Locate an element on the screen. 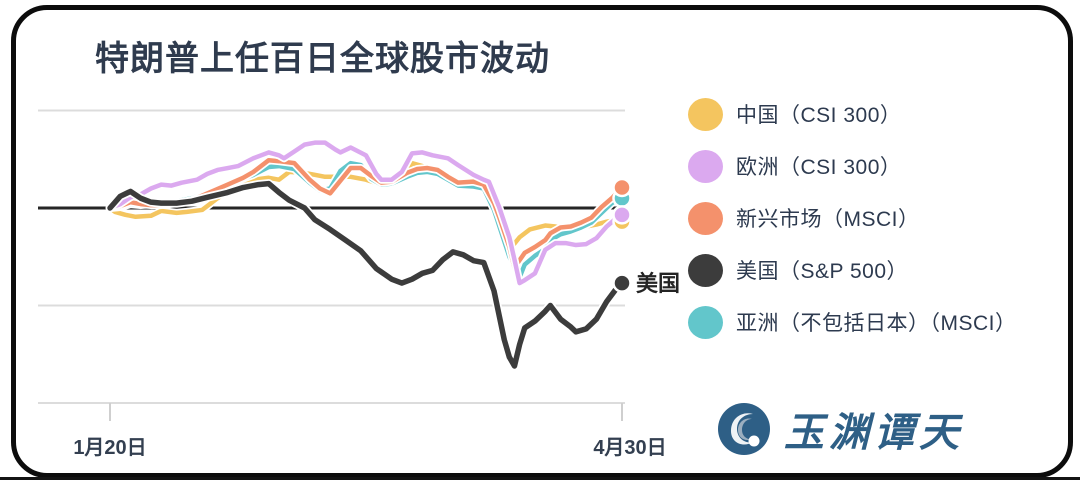  series-line-europe is located at coordinates (366, 213).